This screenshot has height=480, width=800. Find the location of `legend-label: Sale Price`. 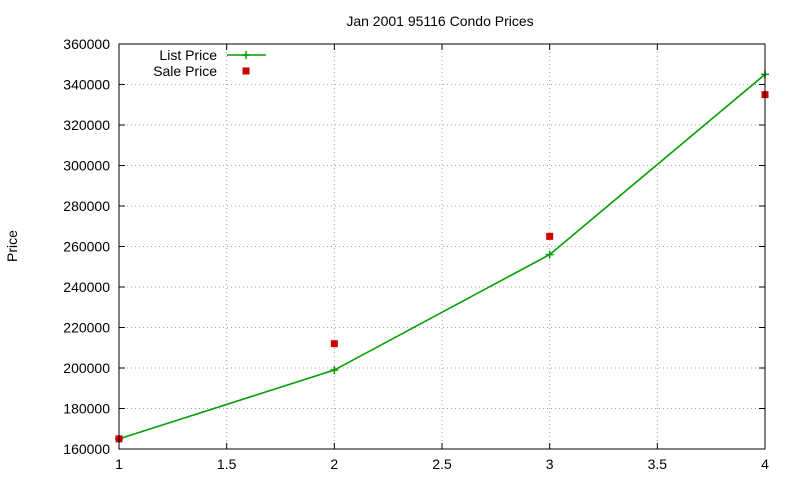

legend-label: Sale Price is located at coordinates (185, 71).